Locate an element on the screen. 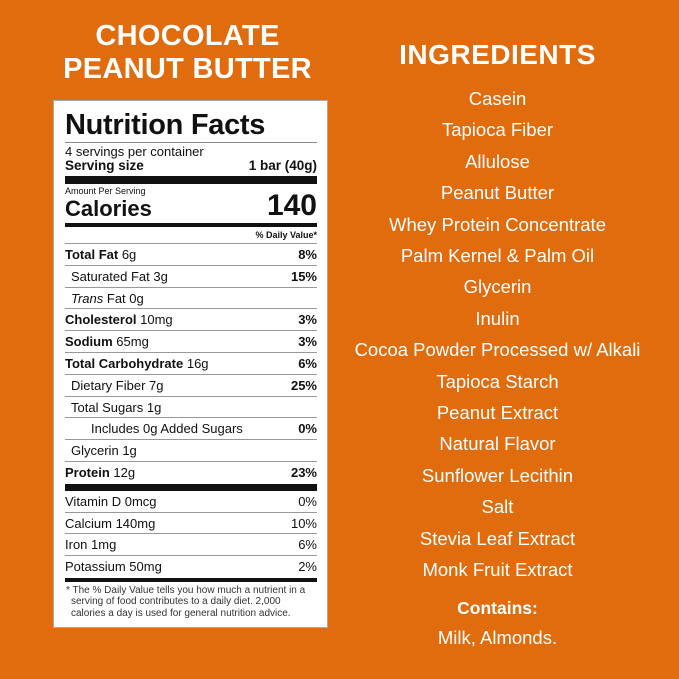 Image resolution: width=679 pixels, height=679 pixels. nutrient-name: Trans is located at coordinates (87, 298).